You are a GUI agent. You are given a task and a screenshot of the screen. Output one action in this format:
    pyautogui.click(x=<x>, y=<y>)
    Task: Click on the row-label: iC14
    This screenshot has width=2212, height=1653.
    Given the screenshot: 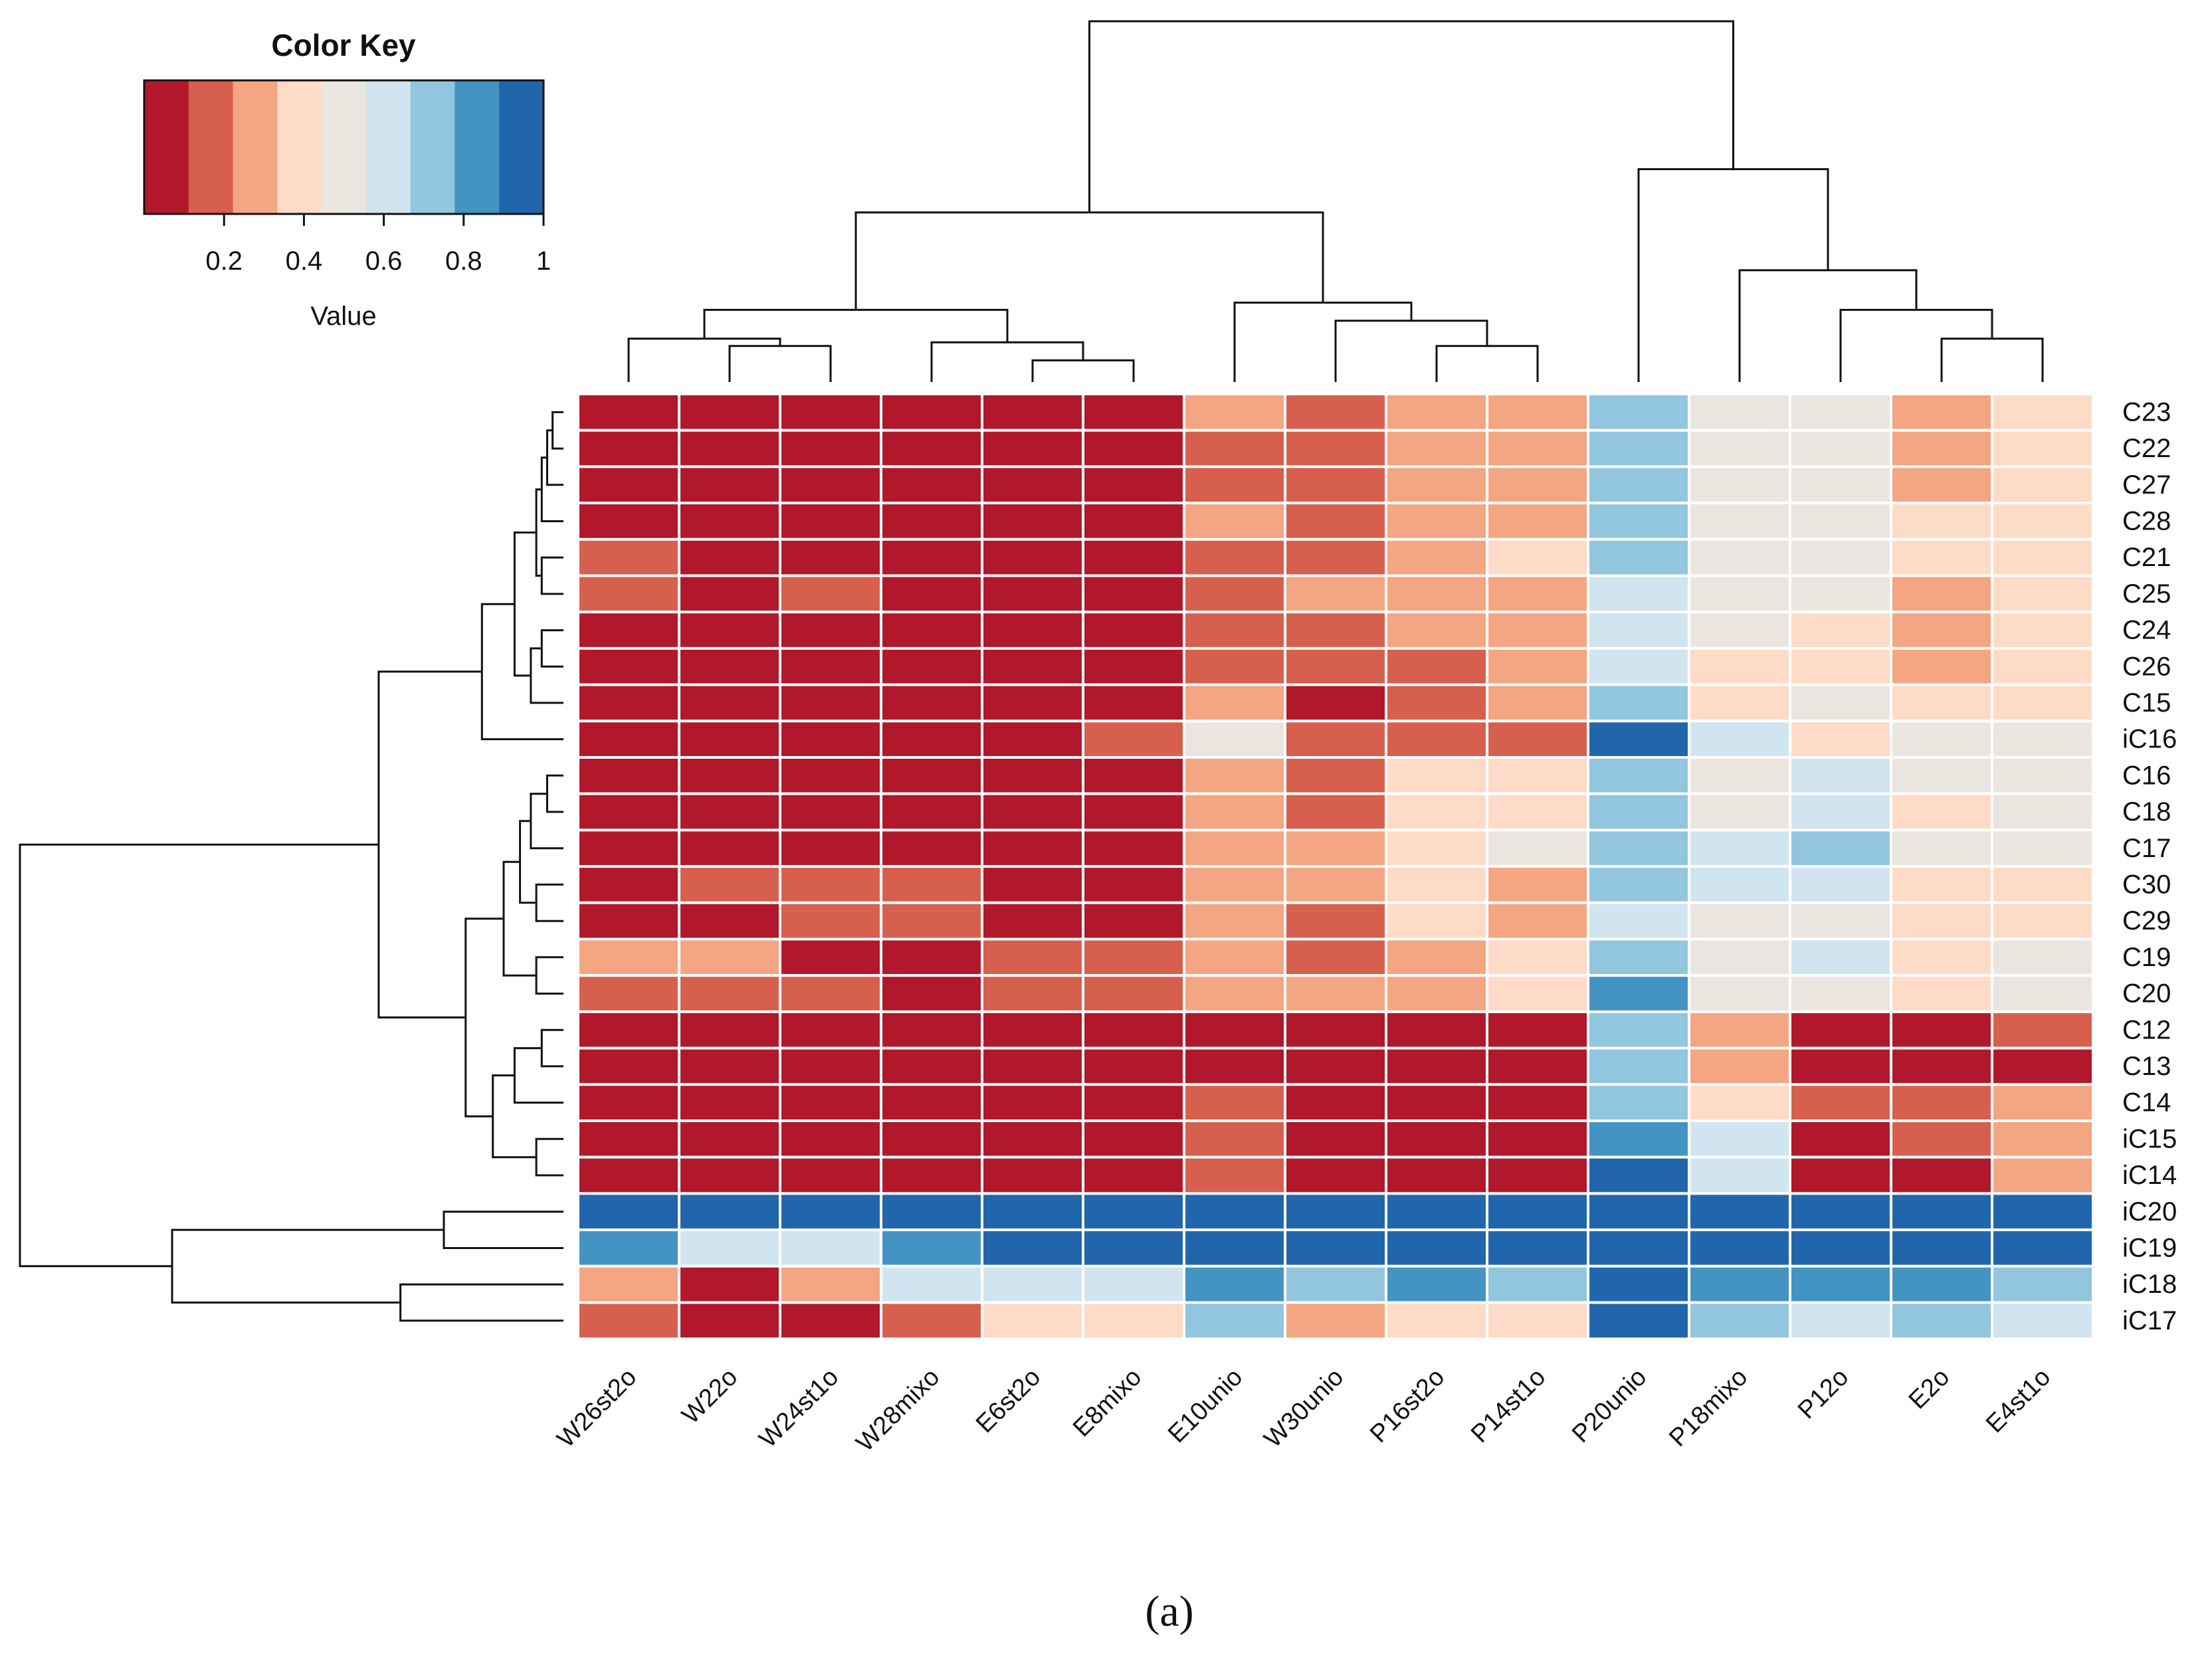 What is the action you would take?
    pyautogui.click(x=2150, y=1175)
    